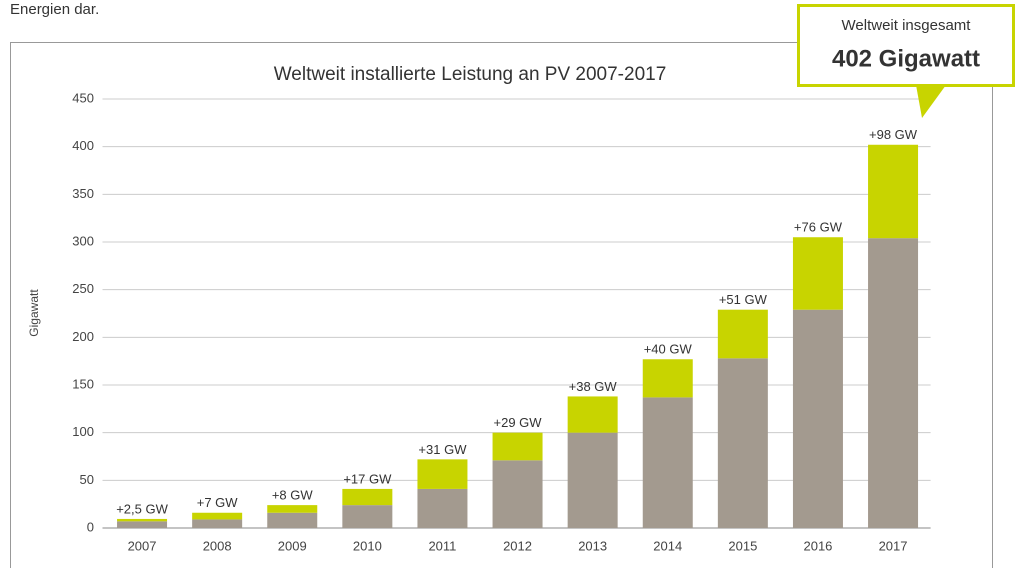  Describe the element at coordinates (367, 478) in the screenshot. I see `value-label: +17 GW` at that location.